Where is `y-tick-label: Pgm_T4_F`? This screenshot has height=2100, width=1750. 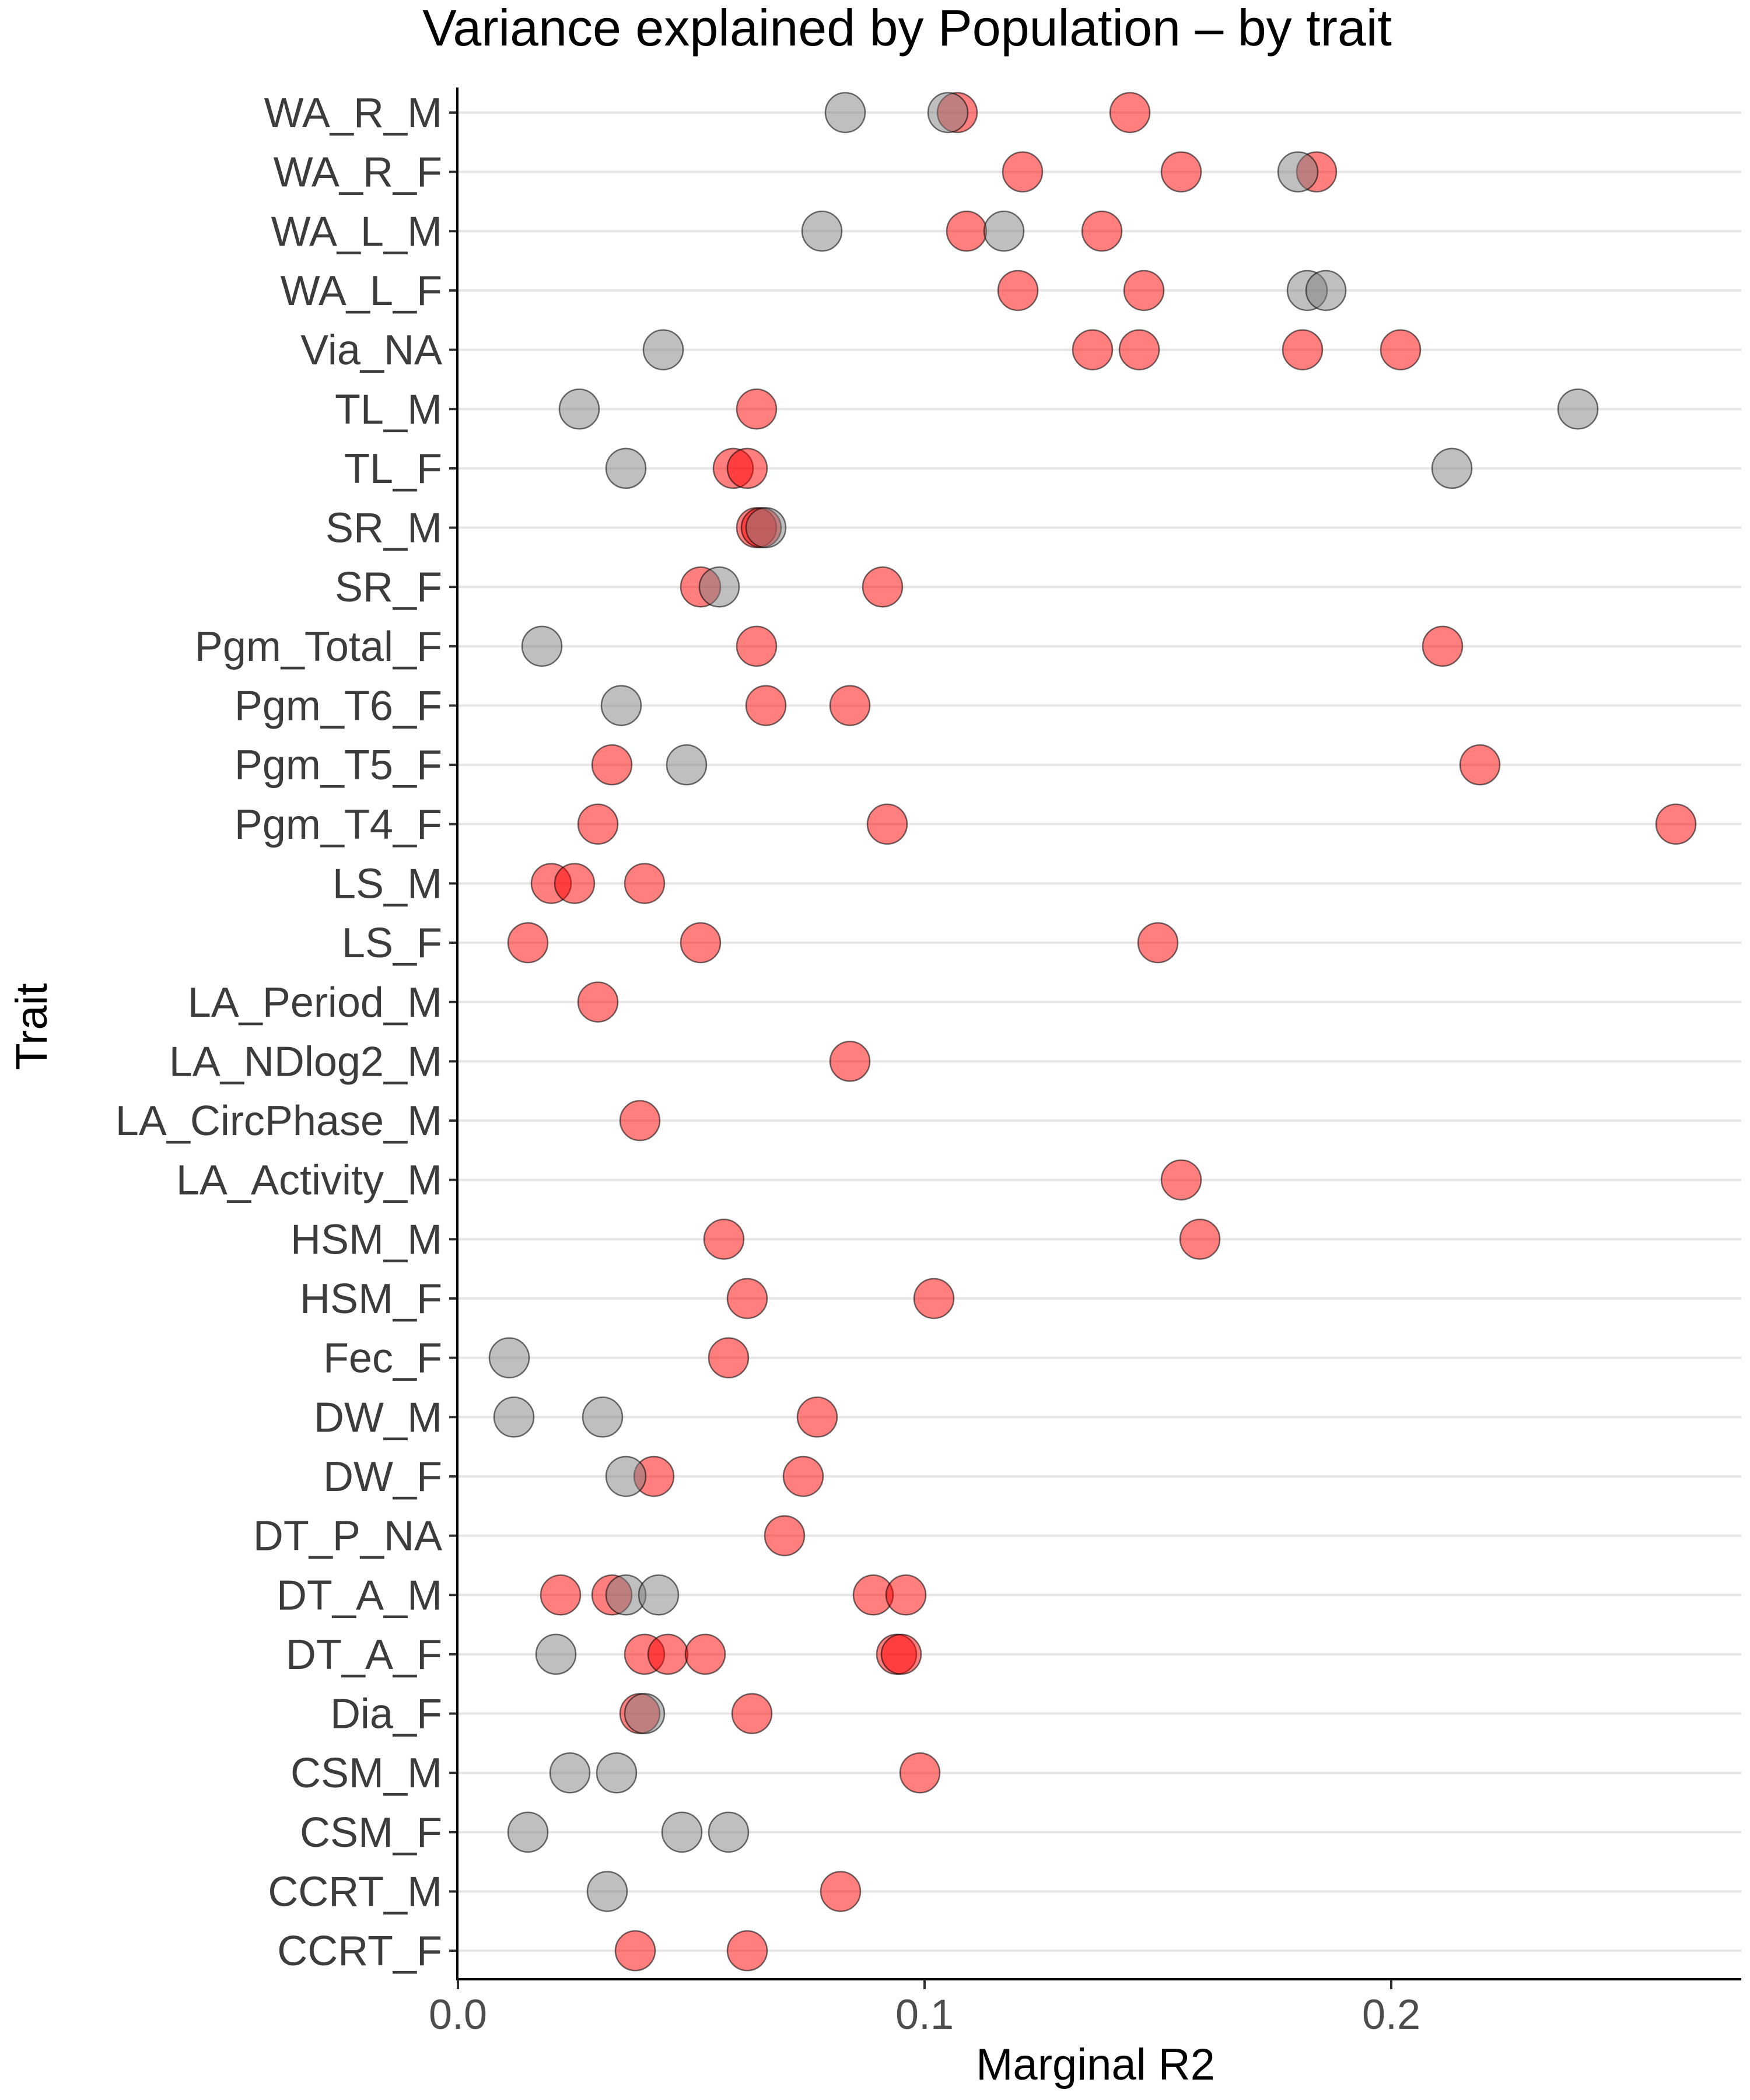
y-tick-label: Pgm_T4_F is located at coordinates (338, 825).